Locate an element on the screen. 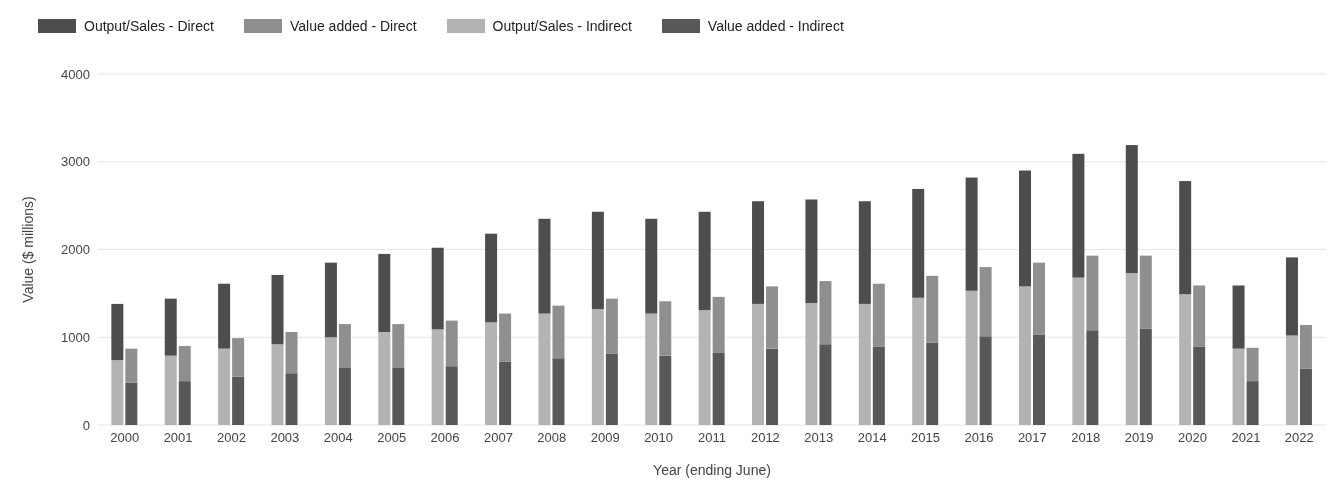 The width and height of the screenshot is (1344, 503). y-tick-label: 4000 is located at coordinates (75, 74).